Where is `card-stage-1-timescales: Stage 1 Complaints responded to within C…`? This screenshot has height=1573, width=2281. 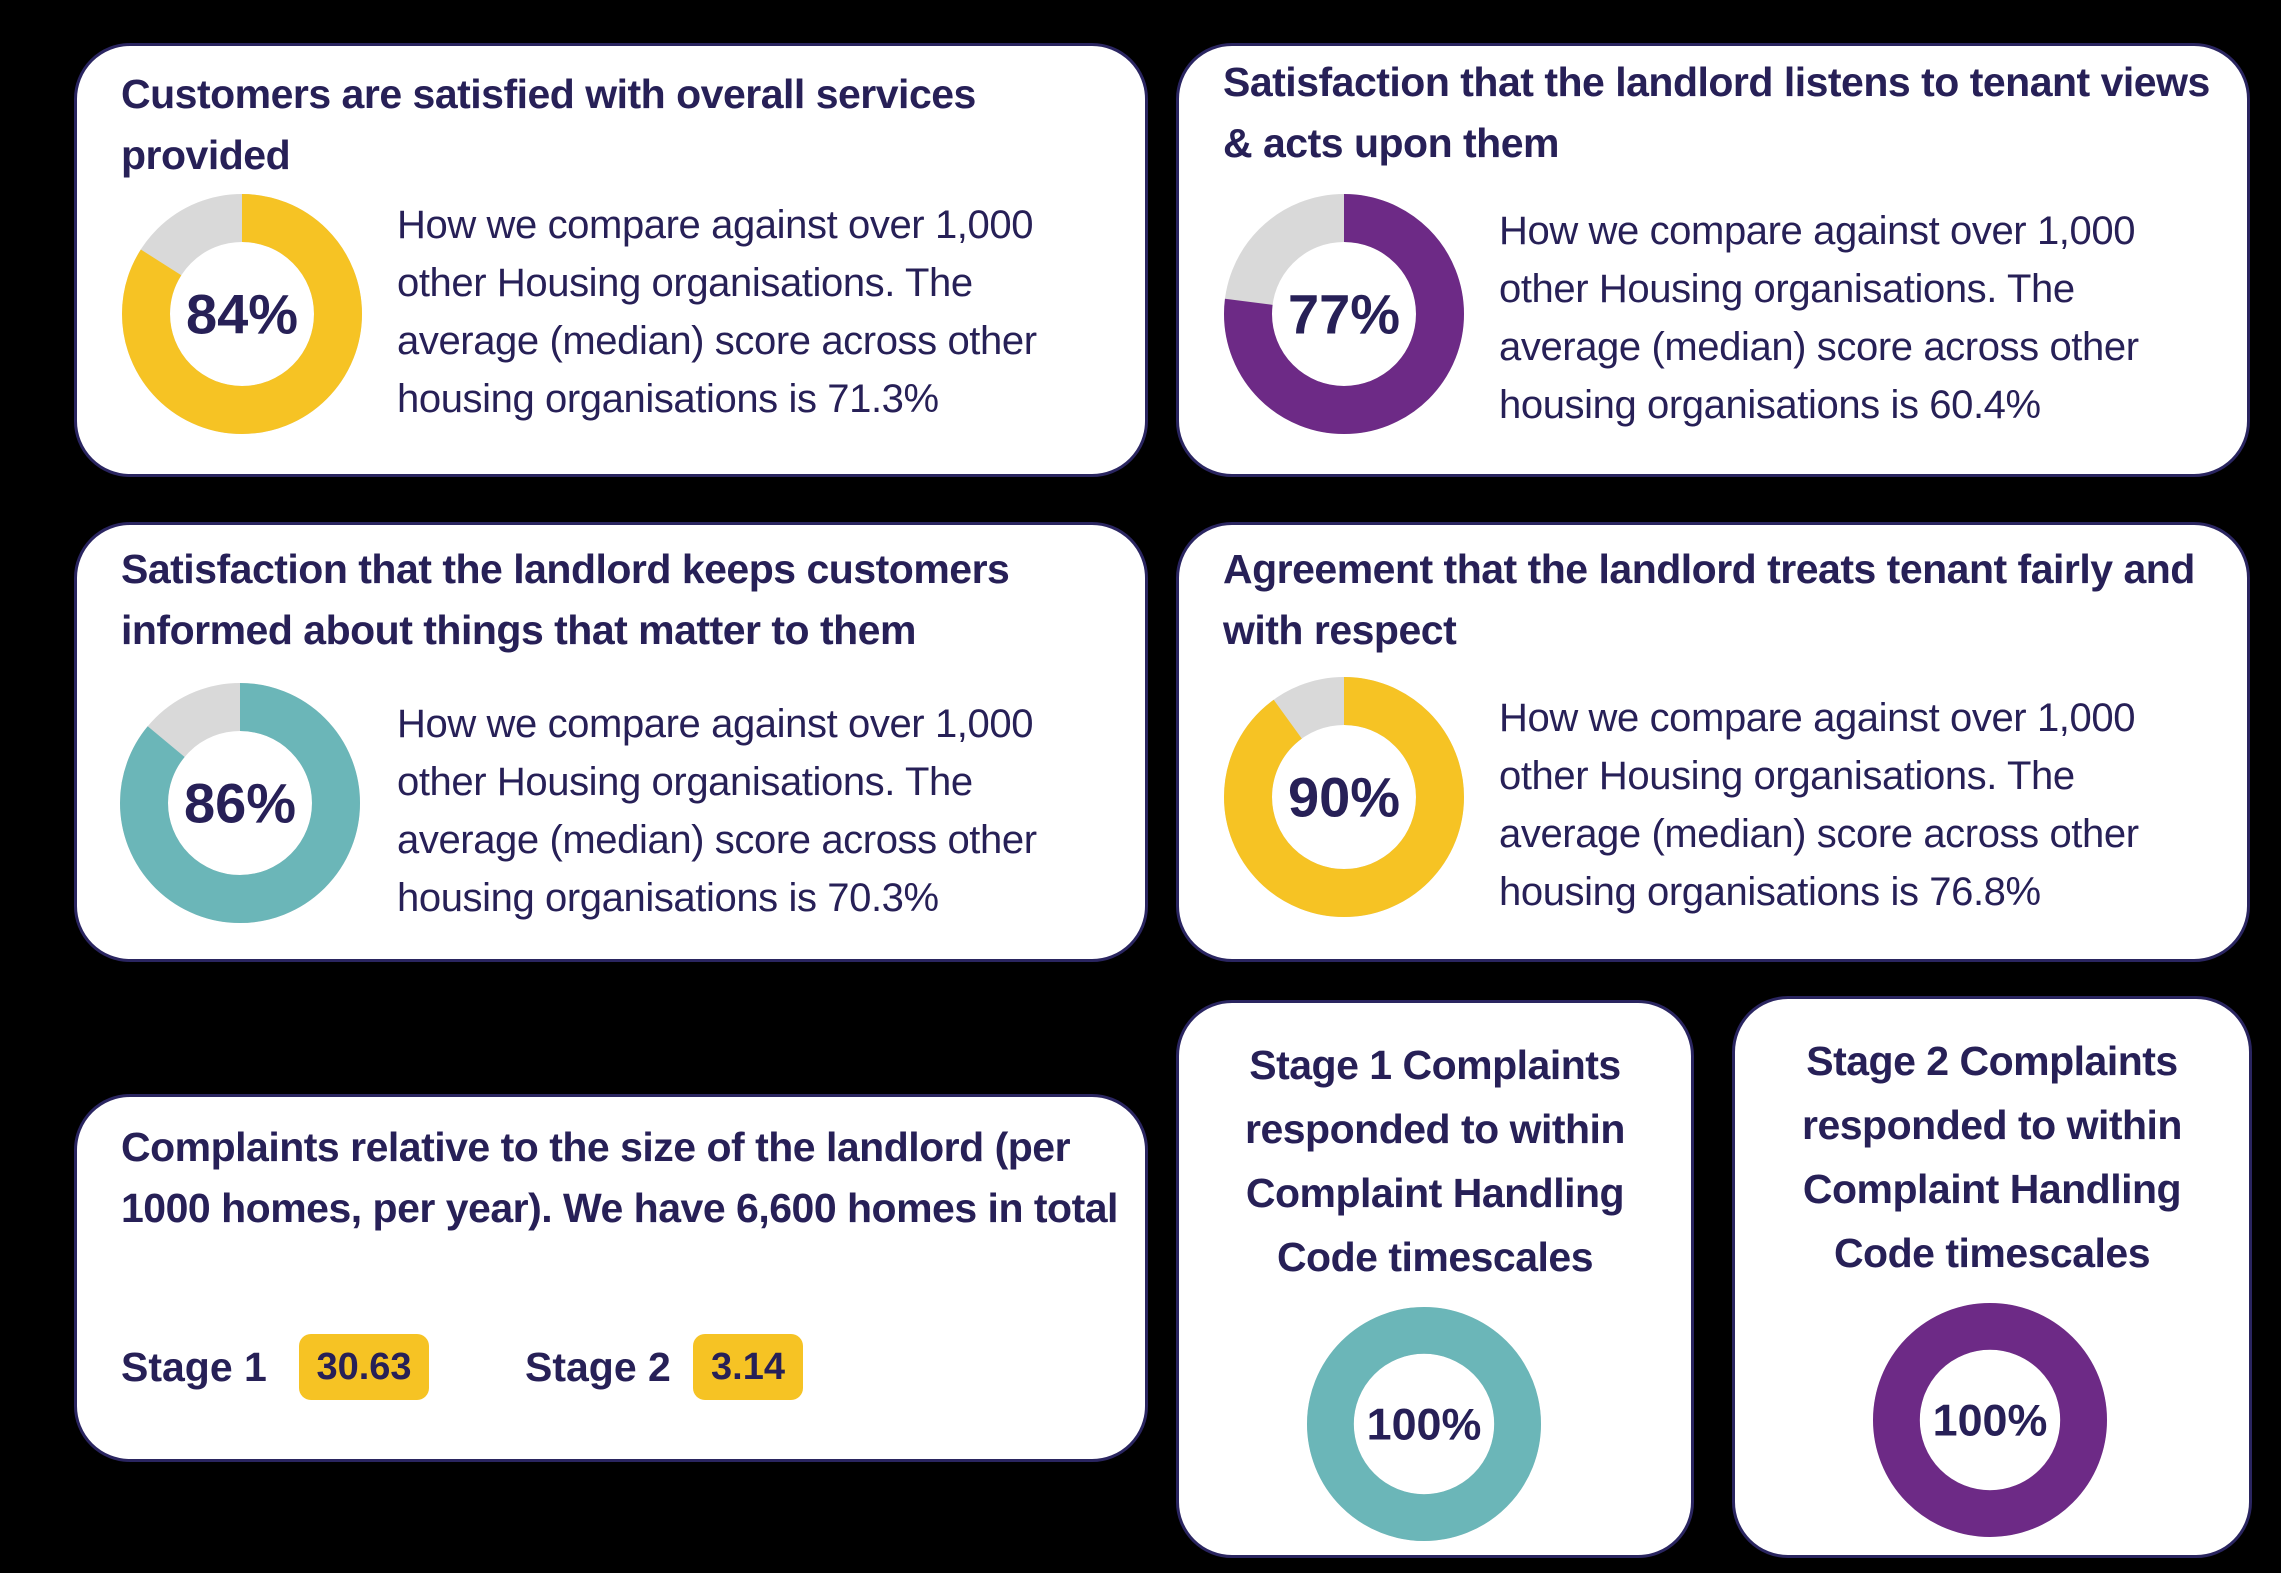 card-stage-1-timescales: Stage 1 Complaints responded to within C… is located at coordinates (1435, 1279).